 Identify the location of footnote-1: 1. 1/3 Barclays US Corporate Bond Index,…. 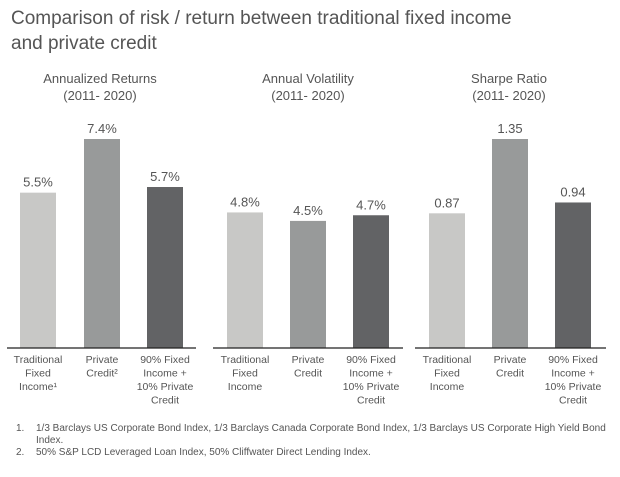
(316, 435).